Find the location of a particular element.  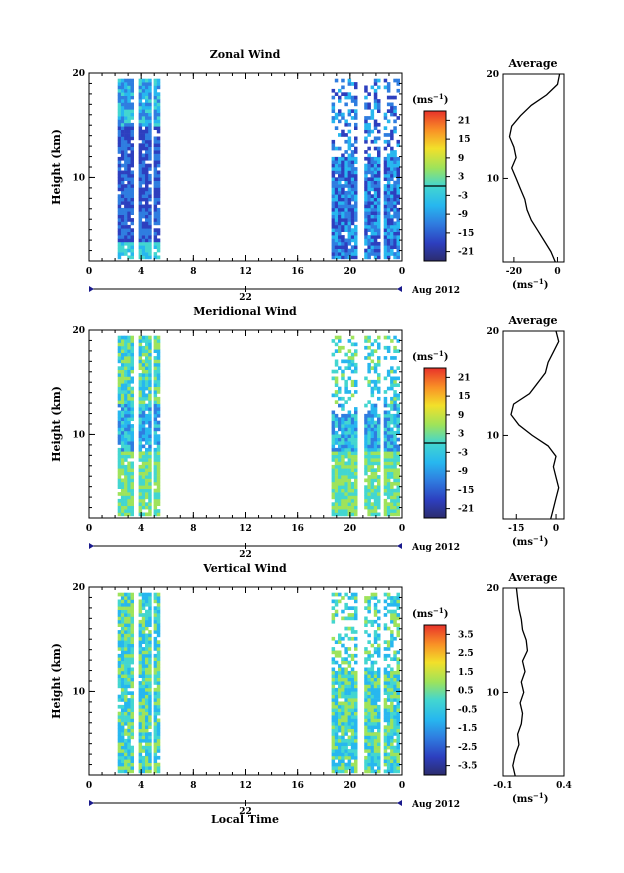

panel-title: Meridional Wind is located at coordinates (245, 311).